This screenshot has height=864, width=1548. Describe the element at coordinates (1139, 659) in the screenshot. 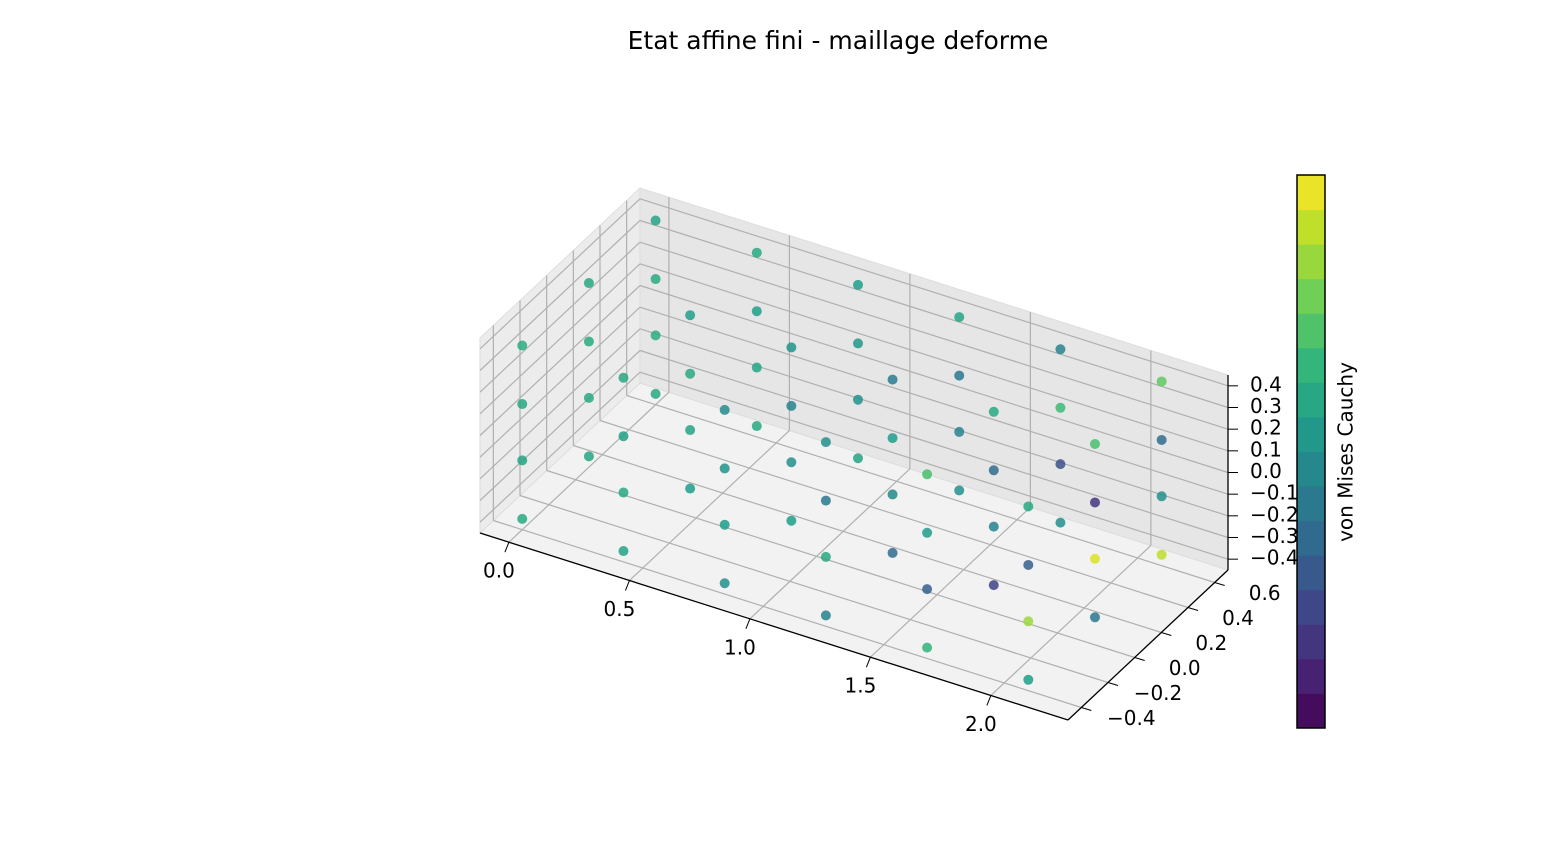

I see `y-tick` at that location.